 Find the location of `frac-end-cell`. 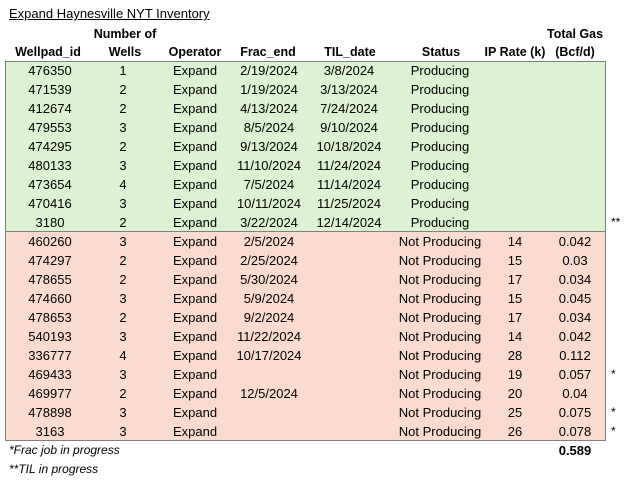

frac-end-cell is located at coordinates (269, 412).